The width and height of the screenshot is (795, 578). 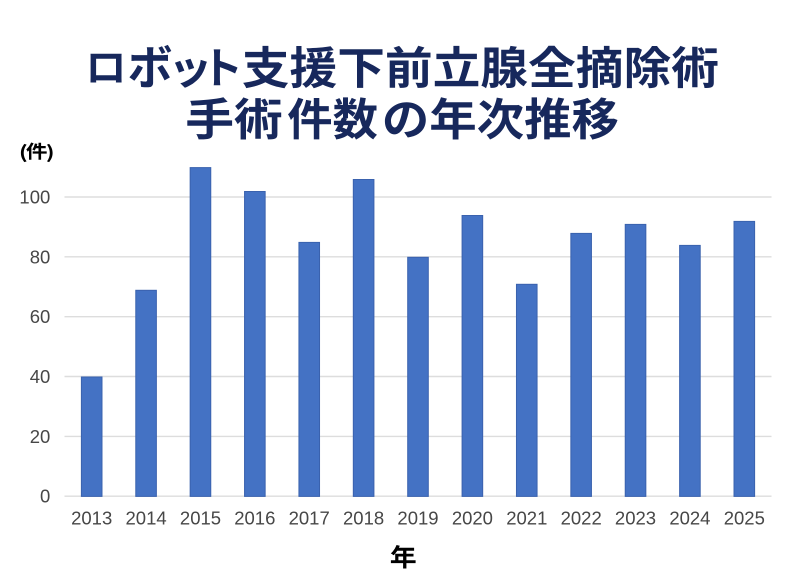 What do you see at coordinates (635, 517) in the screenshot?
I see `svg-text: 2023` at bounding box center [635, 517].